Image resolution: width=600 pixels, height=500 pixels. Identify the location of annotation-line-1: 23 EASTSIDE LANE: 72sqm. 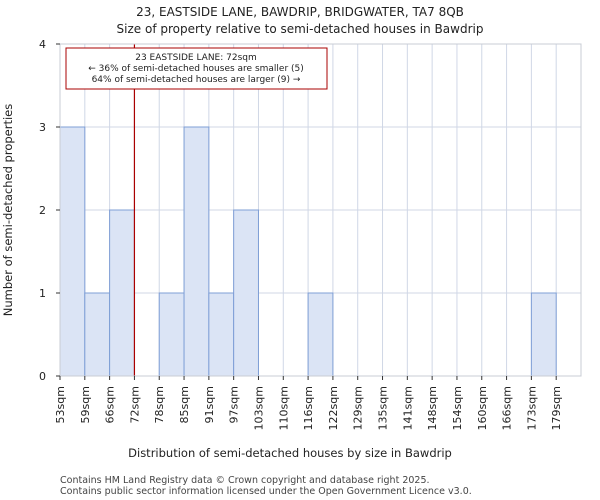
(196, 58).